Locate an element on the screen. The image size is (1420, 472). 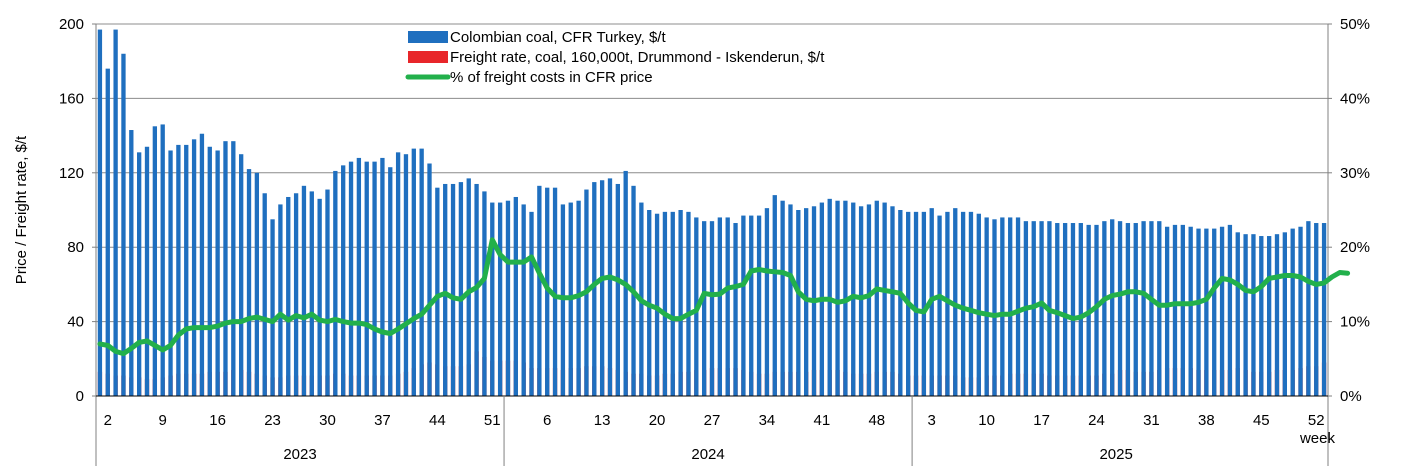
x-tick-label: 45 is located at coordinates (1261, 420).